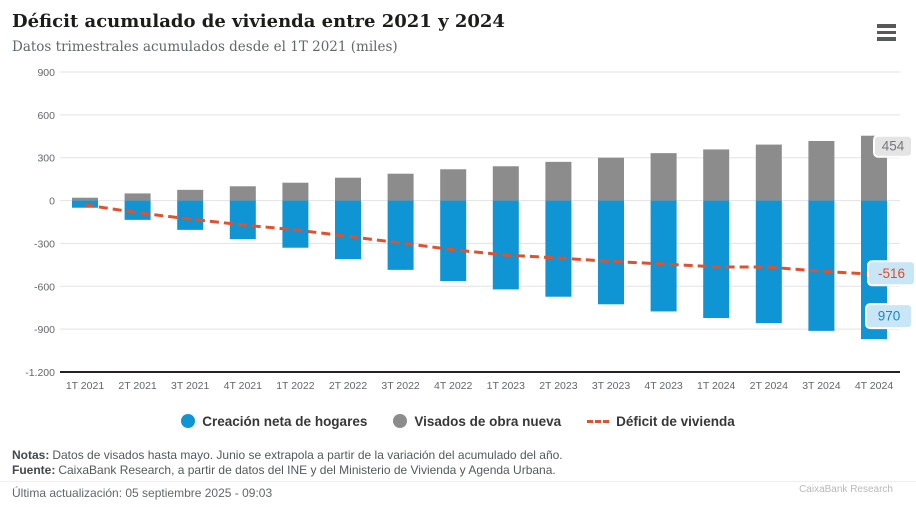  Describe the element at coordinates (44, 287) in the screenshot. I see `y-tick-label: -600` at that location.